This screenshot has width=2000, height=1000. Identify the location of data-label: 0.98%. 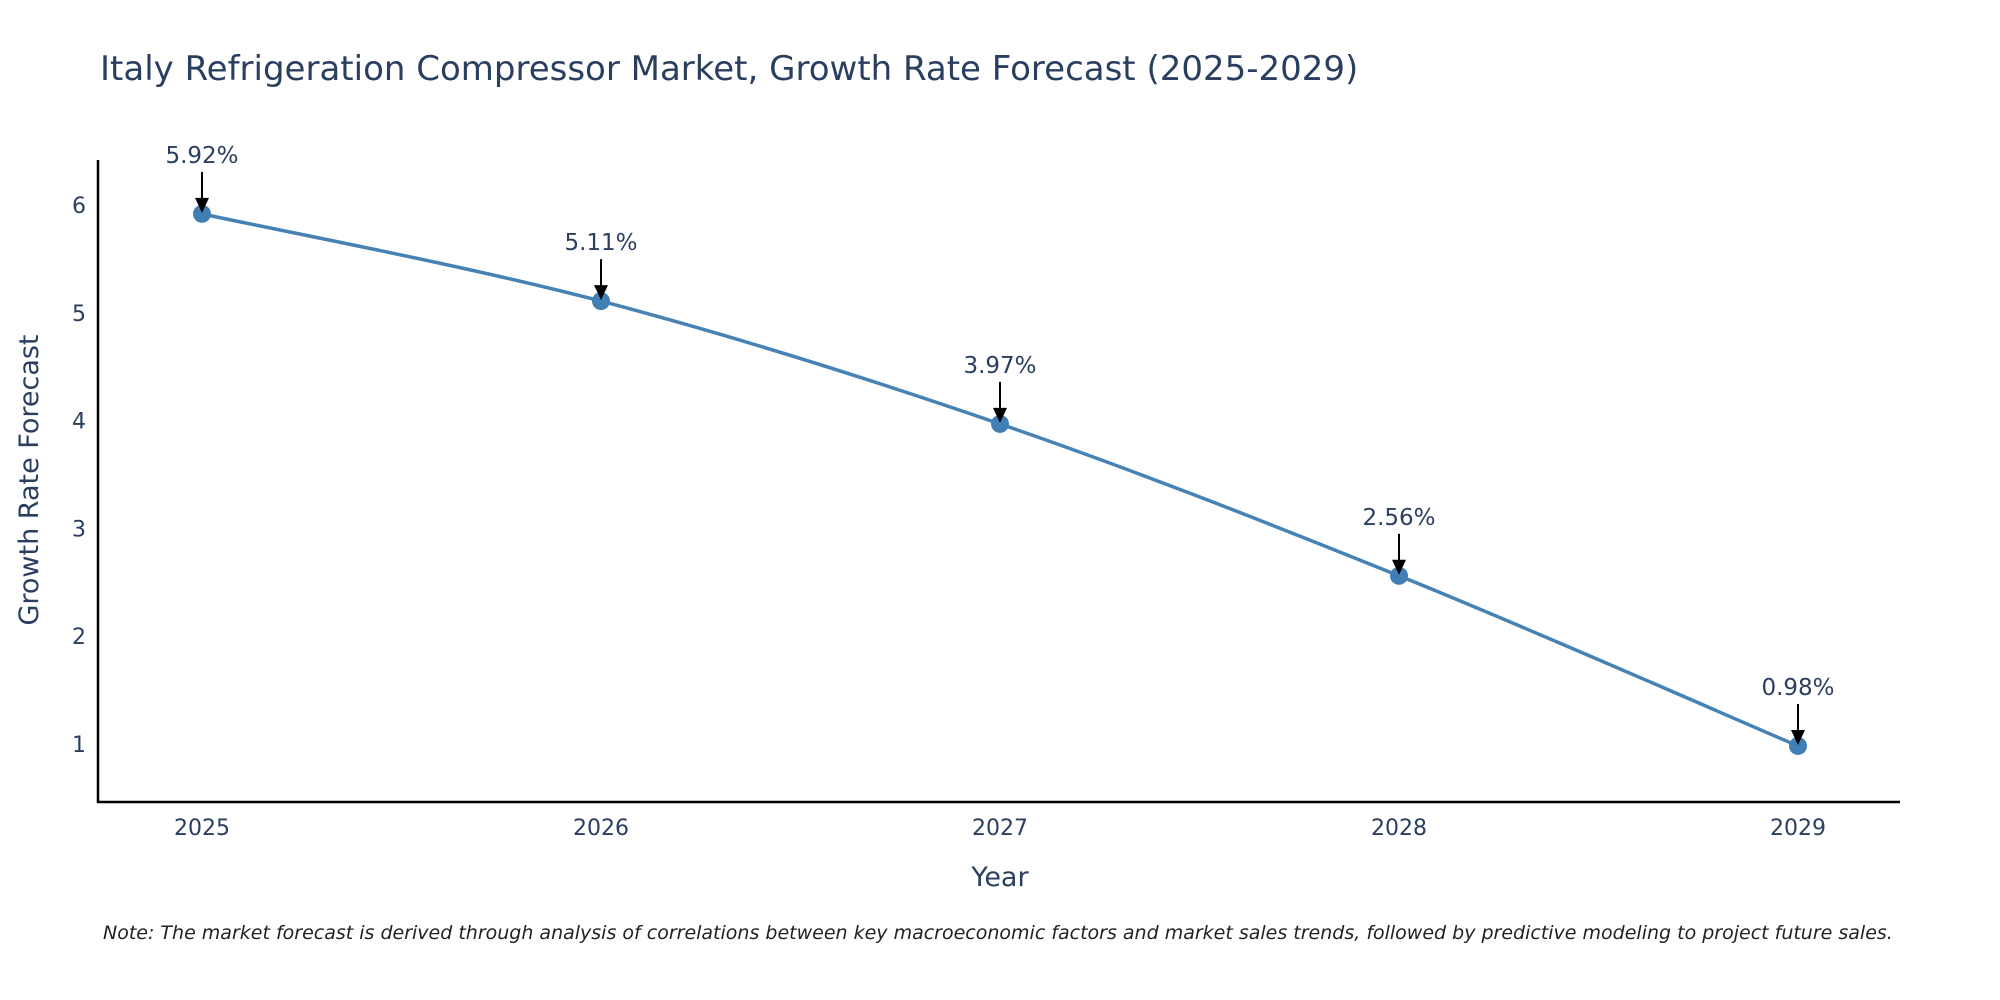
(1797, 688).